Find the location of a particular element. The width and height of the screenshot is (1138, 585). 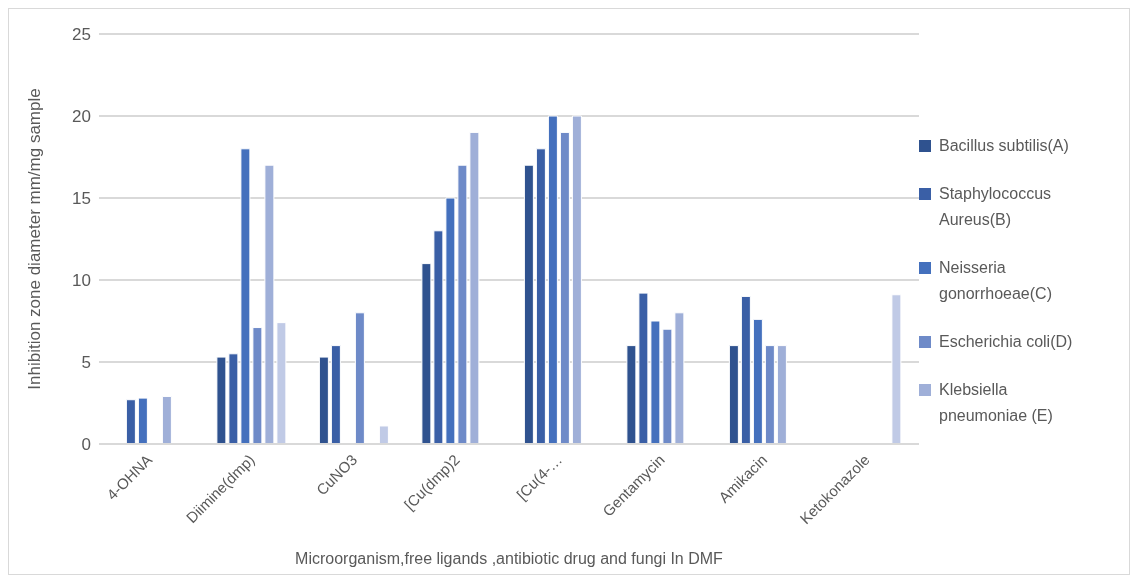

y-tick-label: 20 is located at coordinates (81, 117).